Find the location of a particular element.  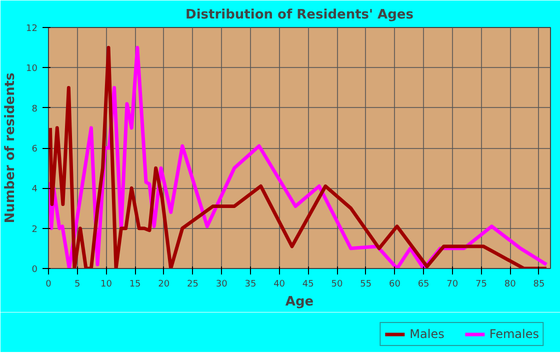

x-tick-label: 40 is located at coordinates (280, 285).